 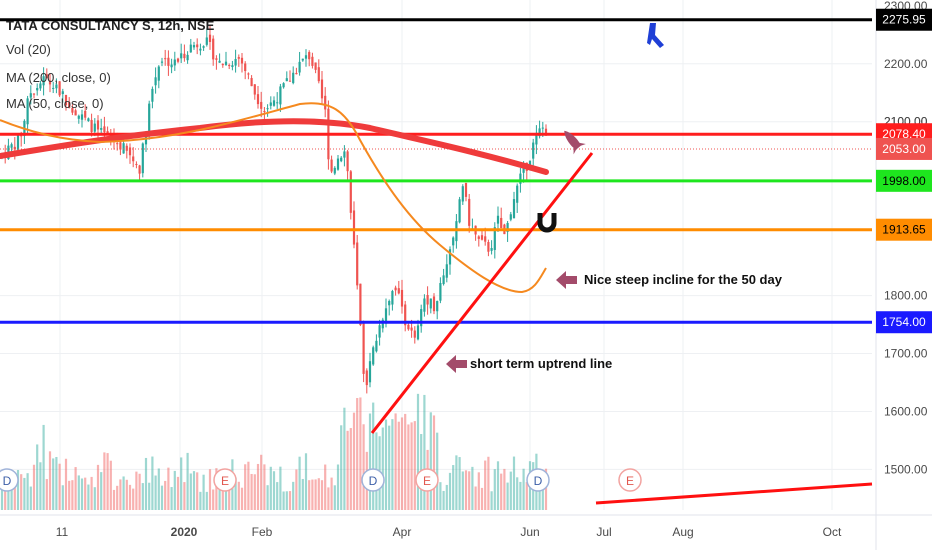 What do you see at coordinates (904, 180) in the screenshot?
I see `price-tag: 1998.00` at bounding box center [904, 180].